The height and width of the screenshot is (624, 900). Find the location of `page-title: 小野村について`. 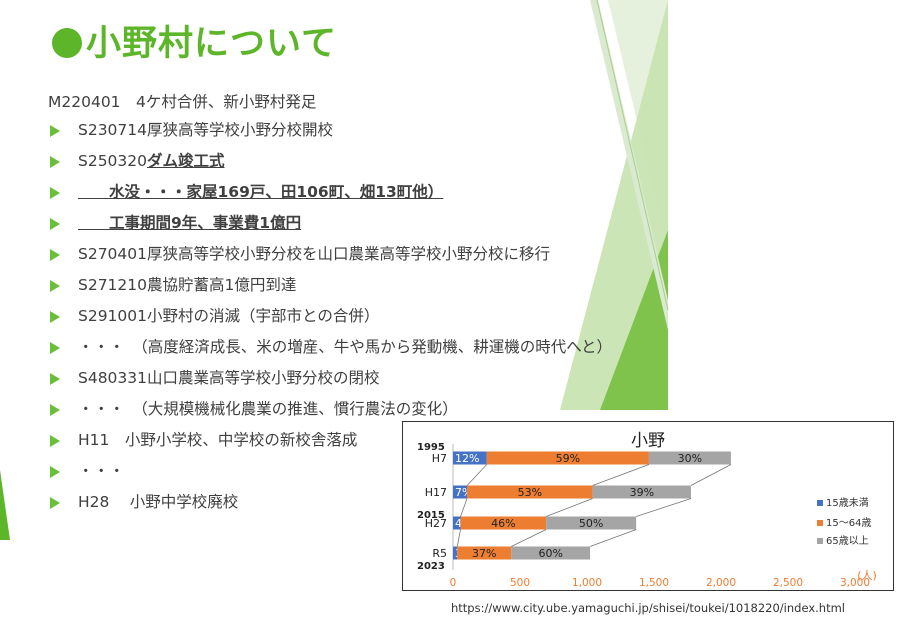

page-title: 小野村について is located at coordinates (194, 40).